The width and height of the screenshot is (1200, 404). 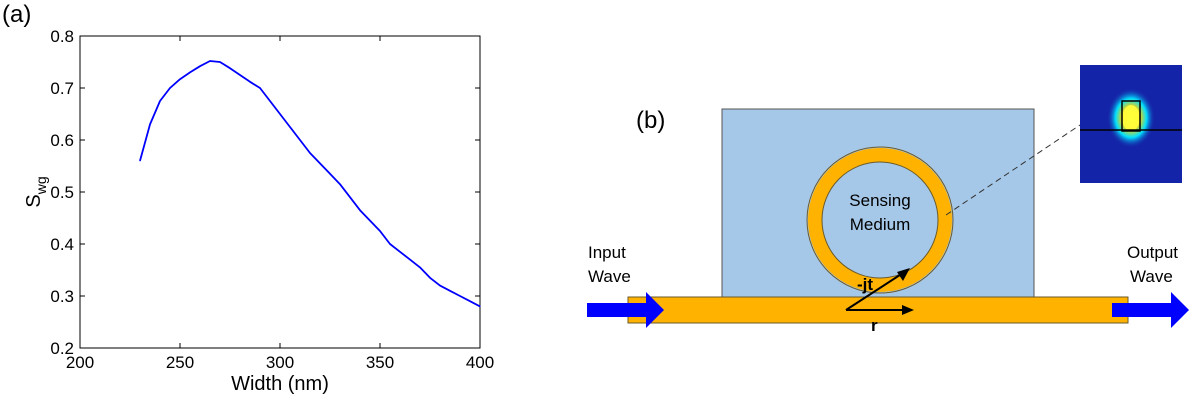 What do you see at coordinates (874, 325) in the screenshot?
I see `through-label: r` at bounding box center [874, 325].